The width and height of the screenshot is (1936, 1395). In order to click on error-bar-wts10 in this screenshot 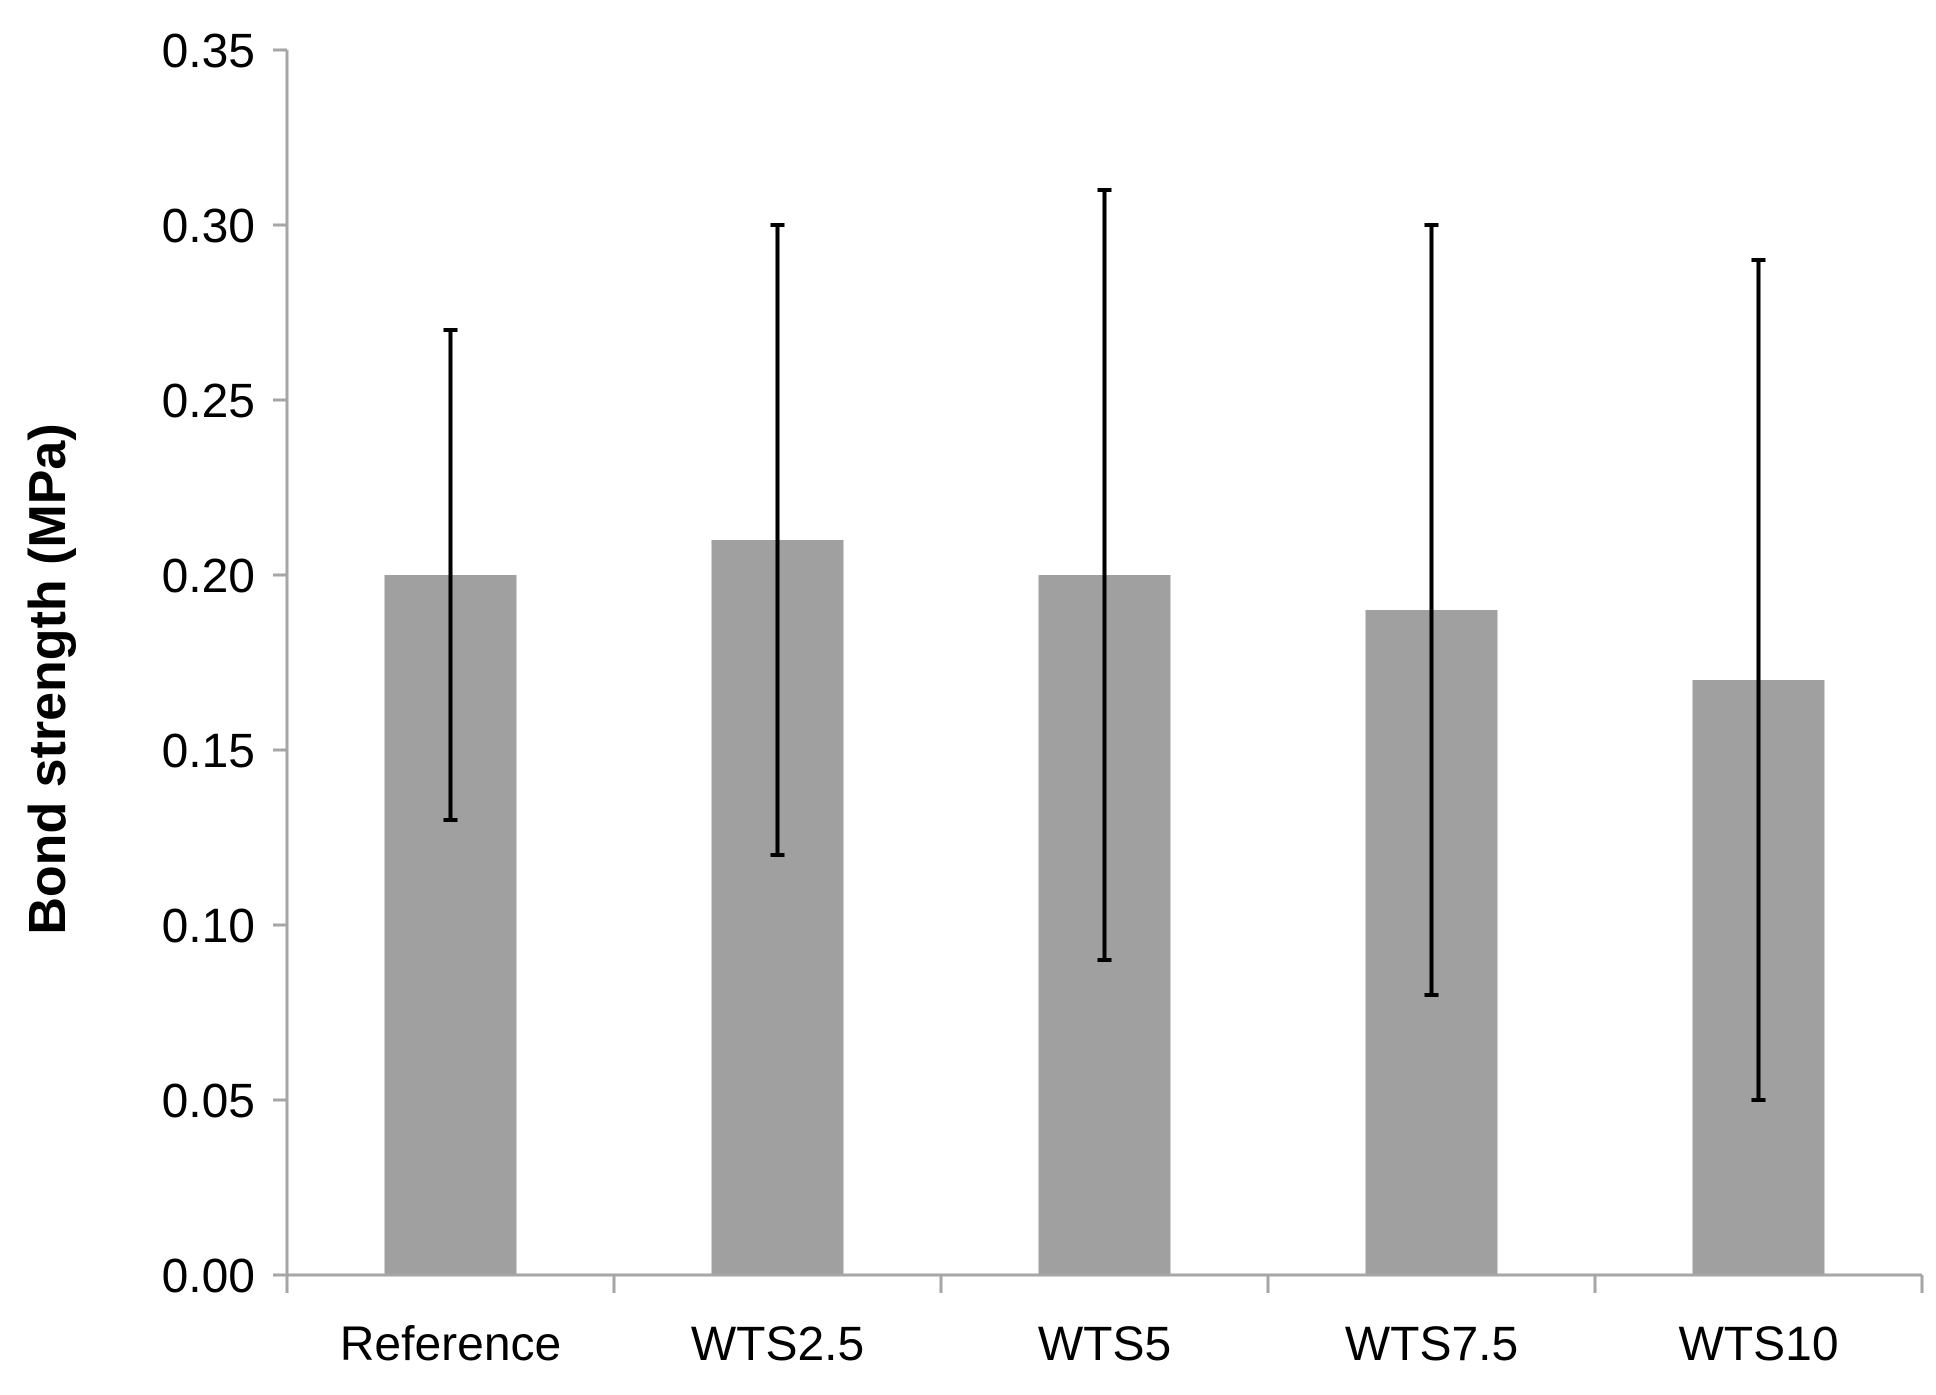, I will do `click(1758, 680)`.